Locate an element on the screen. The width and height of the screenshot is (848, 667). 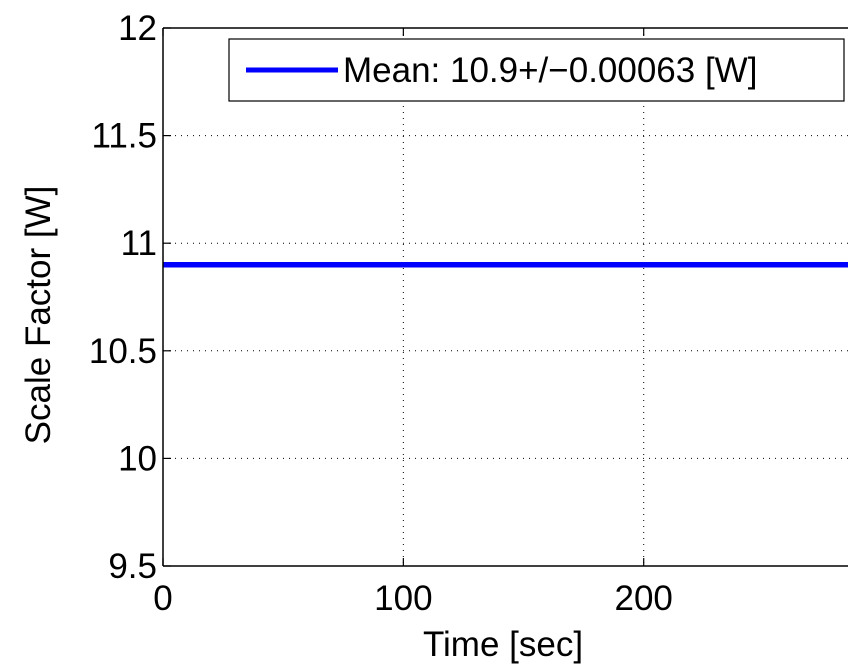
x-axis-label: Time [sec] is located at coordinates (503, 644).